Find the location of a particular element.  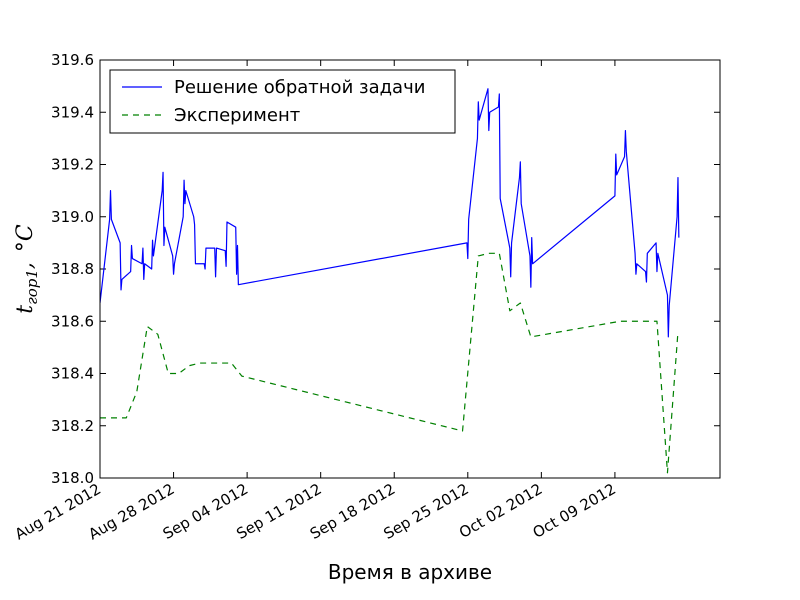

legend: Решение обратной задачи Эксперимент is located at coordinates (282, 101).